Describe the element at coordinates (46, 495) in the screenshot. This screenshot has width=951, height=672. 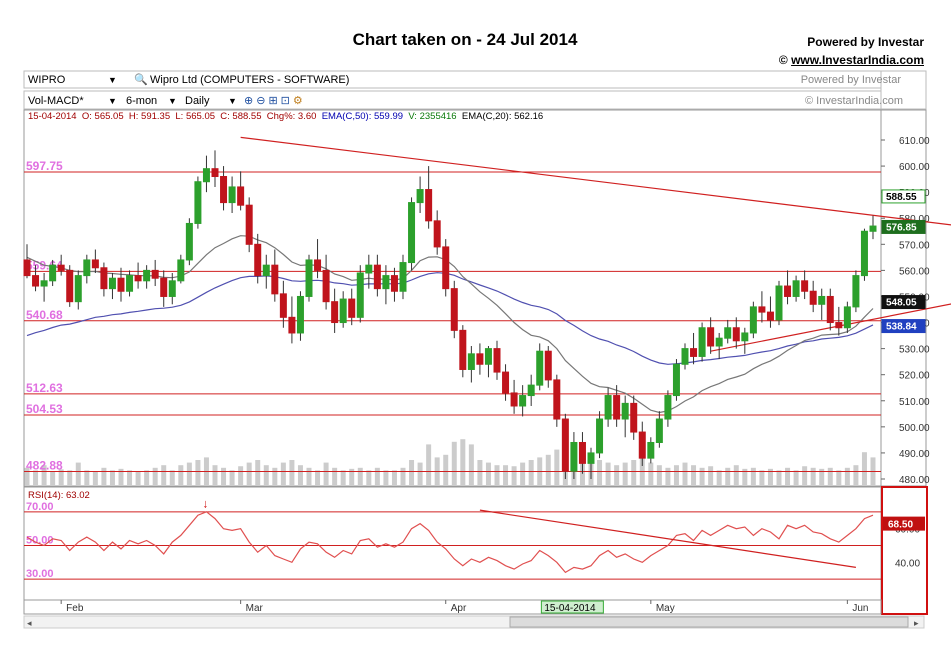
I see `rsi-name: RSI(14):` at that location.